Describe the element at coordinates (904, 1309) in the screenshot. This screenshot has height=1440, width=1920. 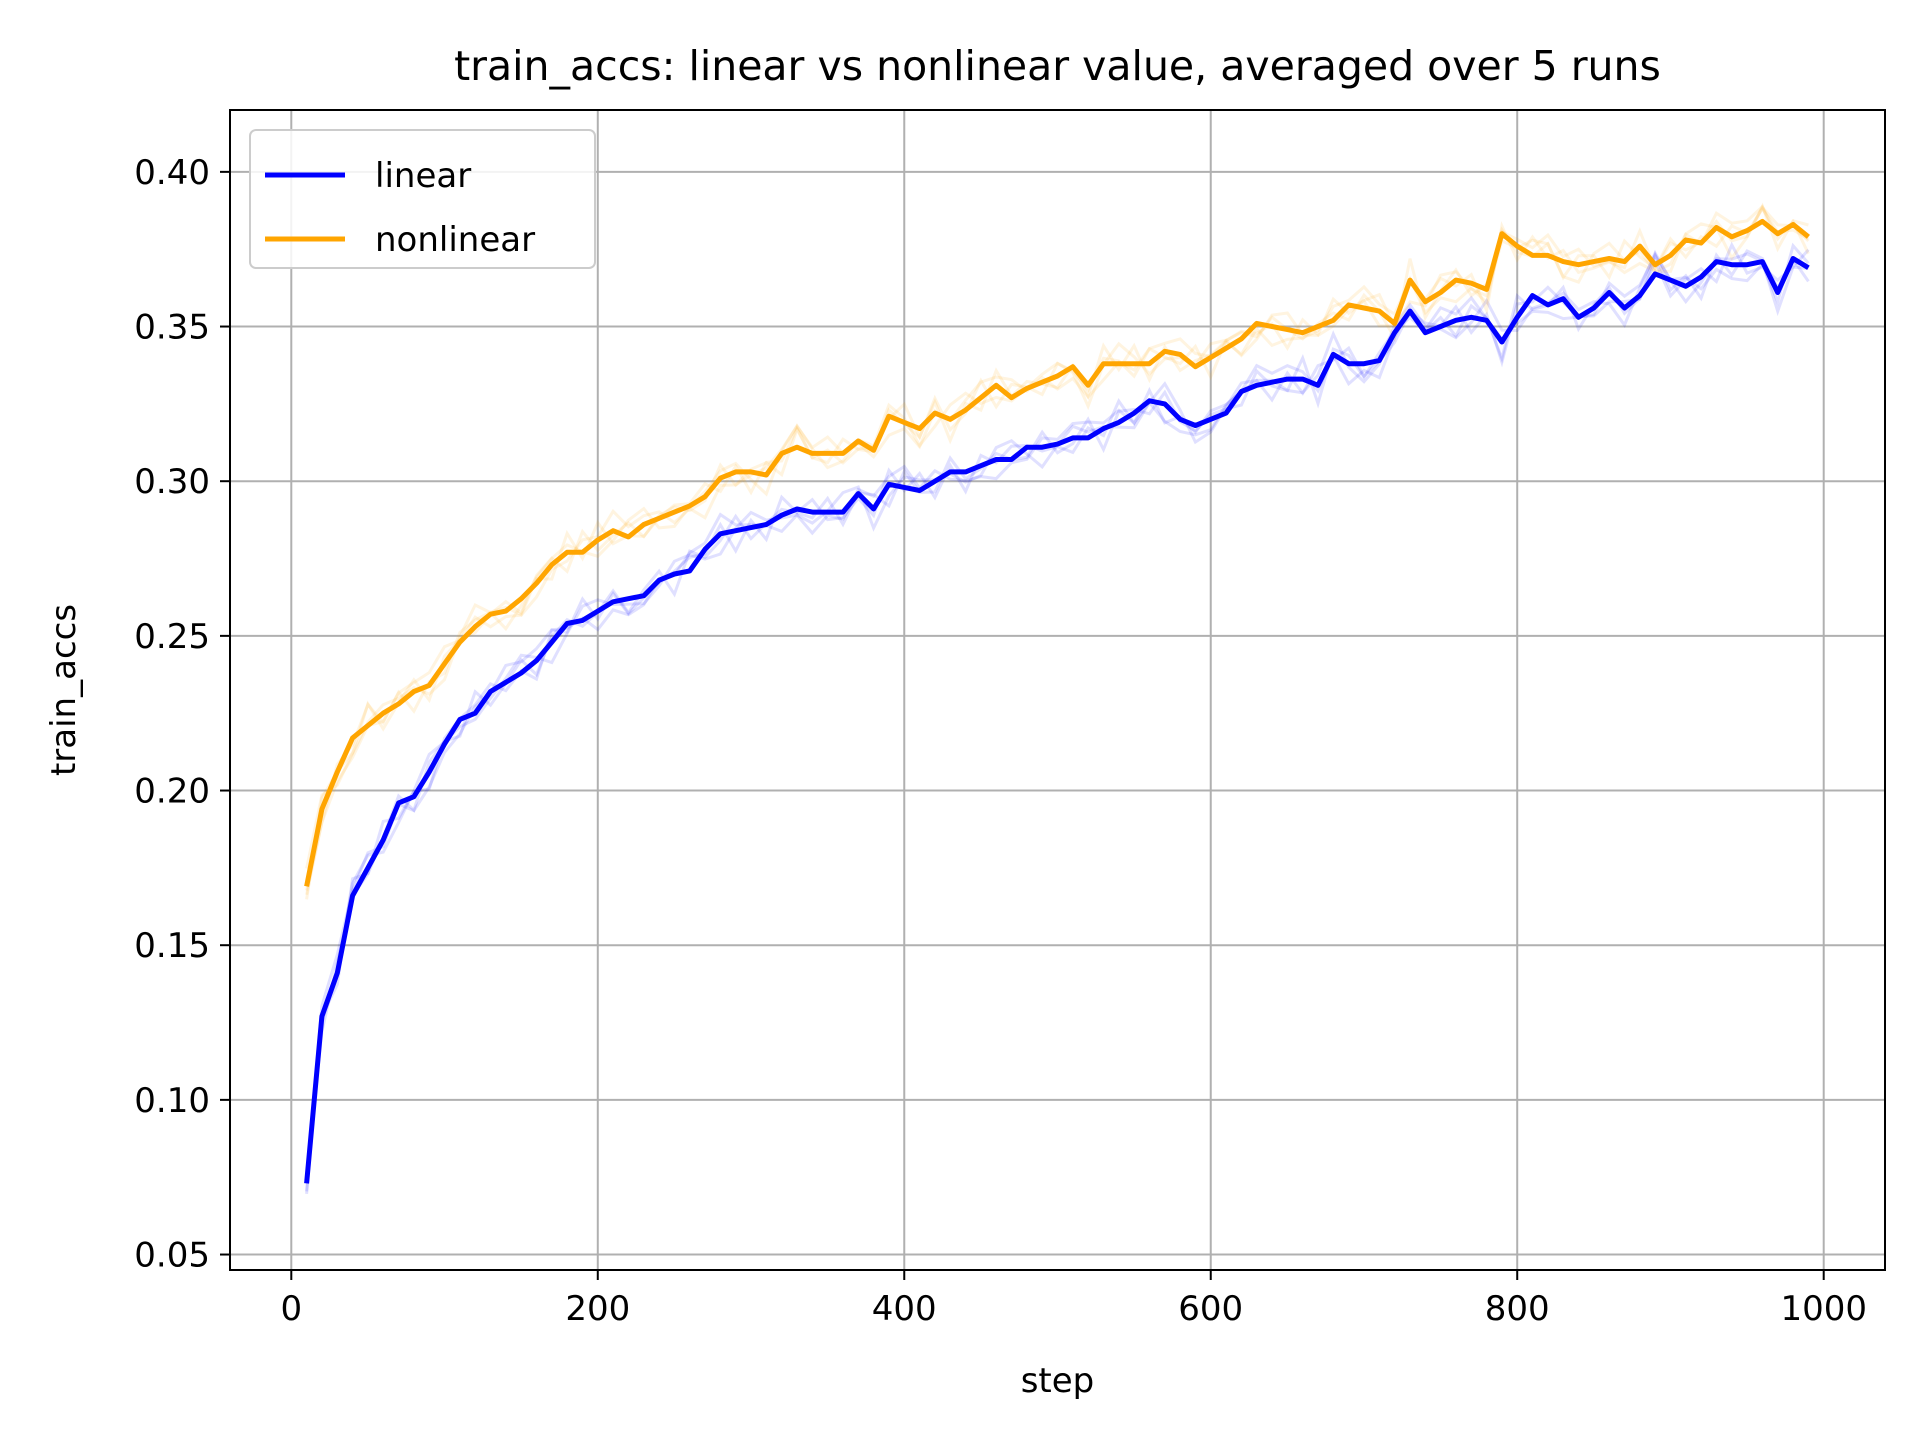
I see `x-tick-label: 400` at that location.